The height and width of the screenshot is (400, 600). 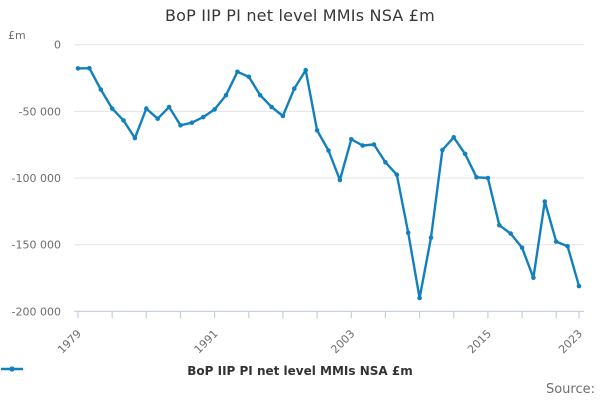 I want to click on y-axis-unit-label: £m, so click(x=17, y=35).